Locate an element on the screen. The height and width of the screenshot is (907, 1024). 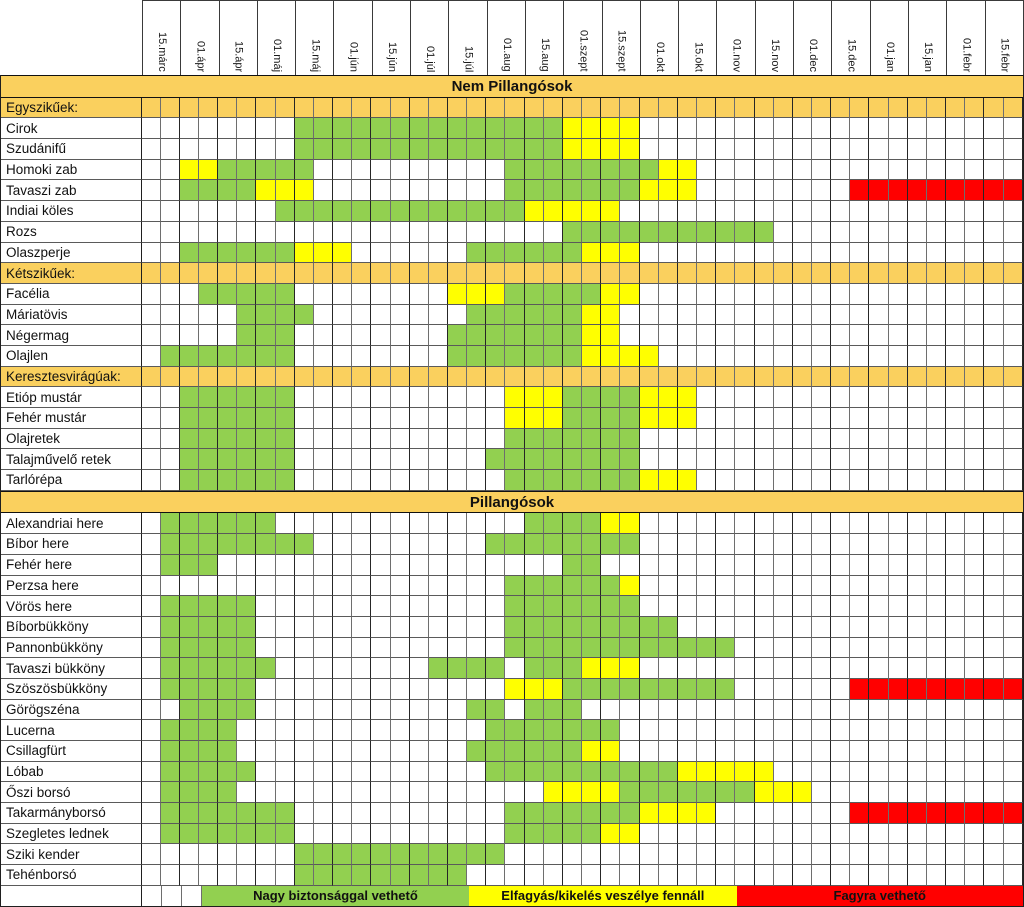
table-row: Homoki zab is located at coordinates (512, 170).